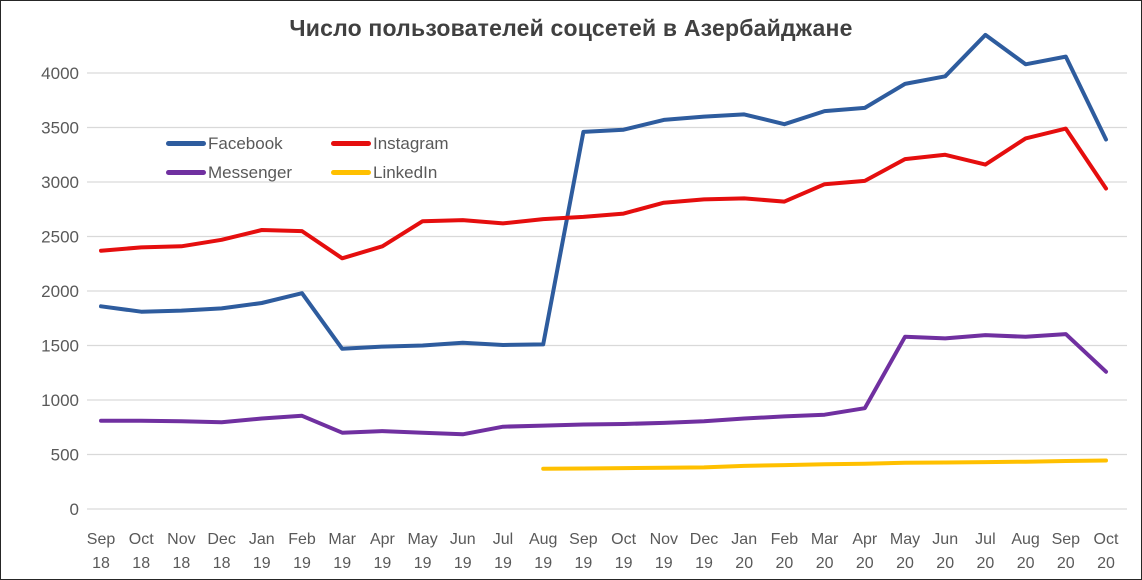 The height and width of the screenshot is (580, 1142). I want to click on legend-item-instagram: Instagram, so click(413, 144).